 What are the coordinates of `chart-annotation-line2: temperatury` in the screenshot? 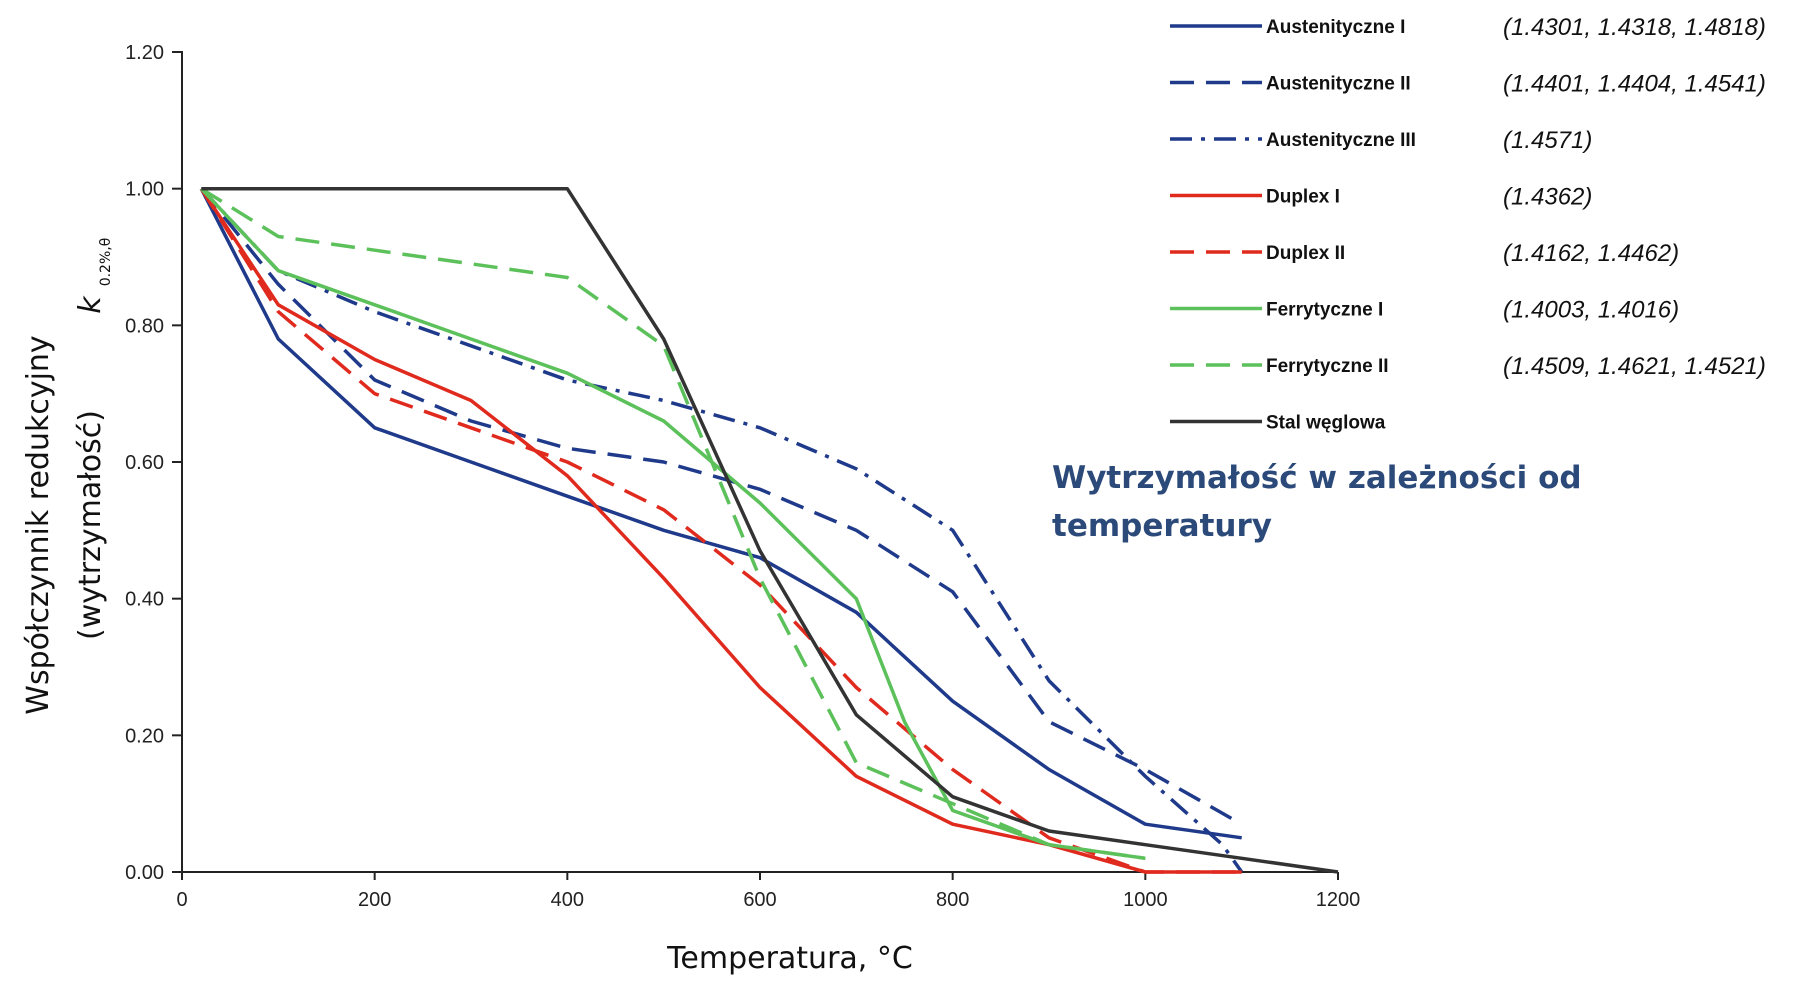 It's located at (1162, 526).